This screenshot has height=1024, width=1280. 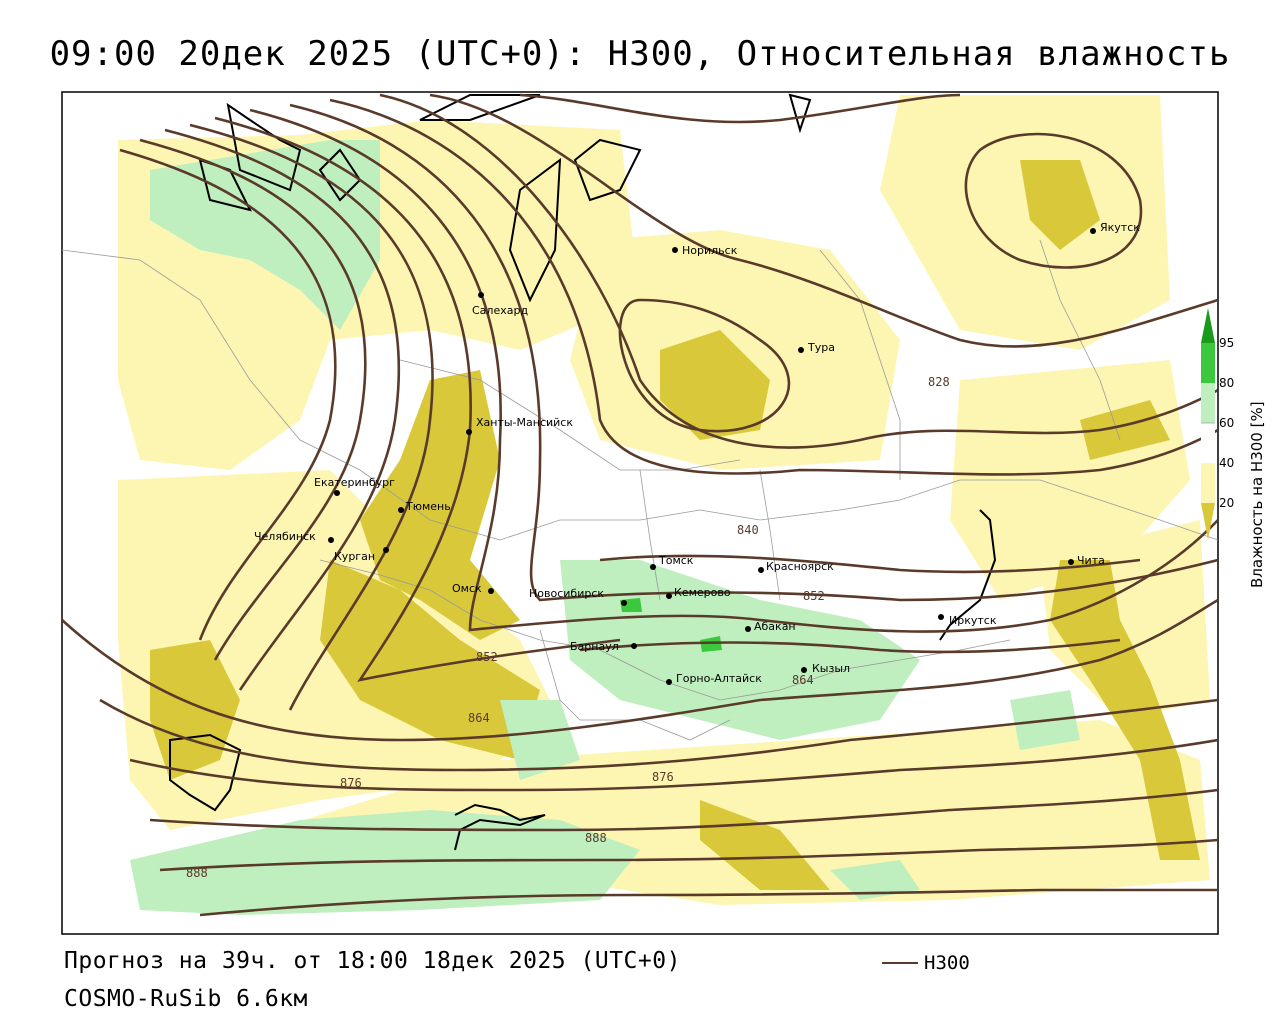 I want to click on city-label-kemerovo: Кемерово, so click(x=702, y=592).